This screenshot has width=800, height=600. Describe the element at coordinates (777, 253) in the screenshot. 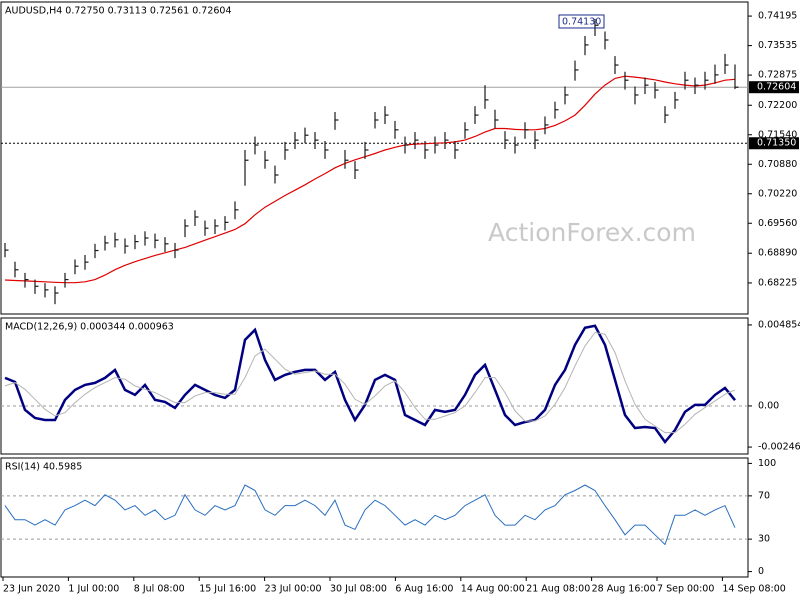

I see `y-tick-label: 0.68890` at that location.